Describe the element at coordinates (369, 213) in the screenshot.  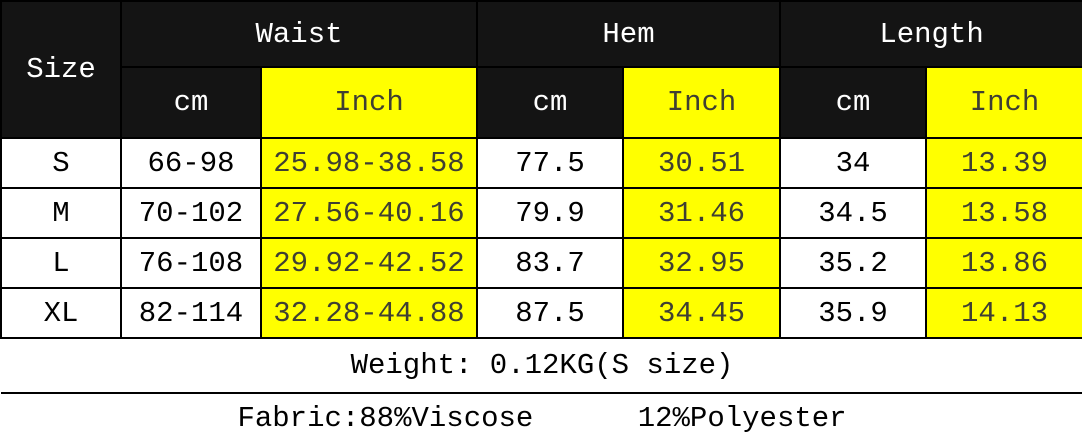
I see `waist-inch-cell: 27.56-40.16` at that location.